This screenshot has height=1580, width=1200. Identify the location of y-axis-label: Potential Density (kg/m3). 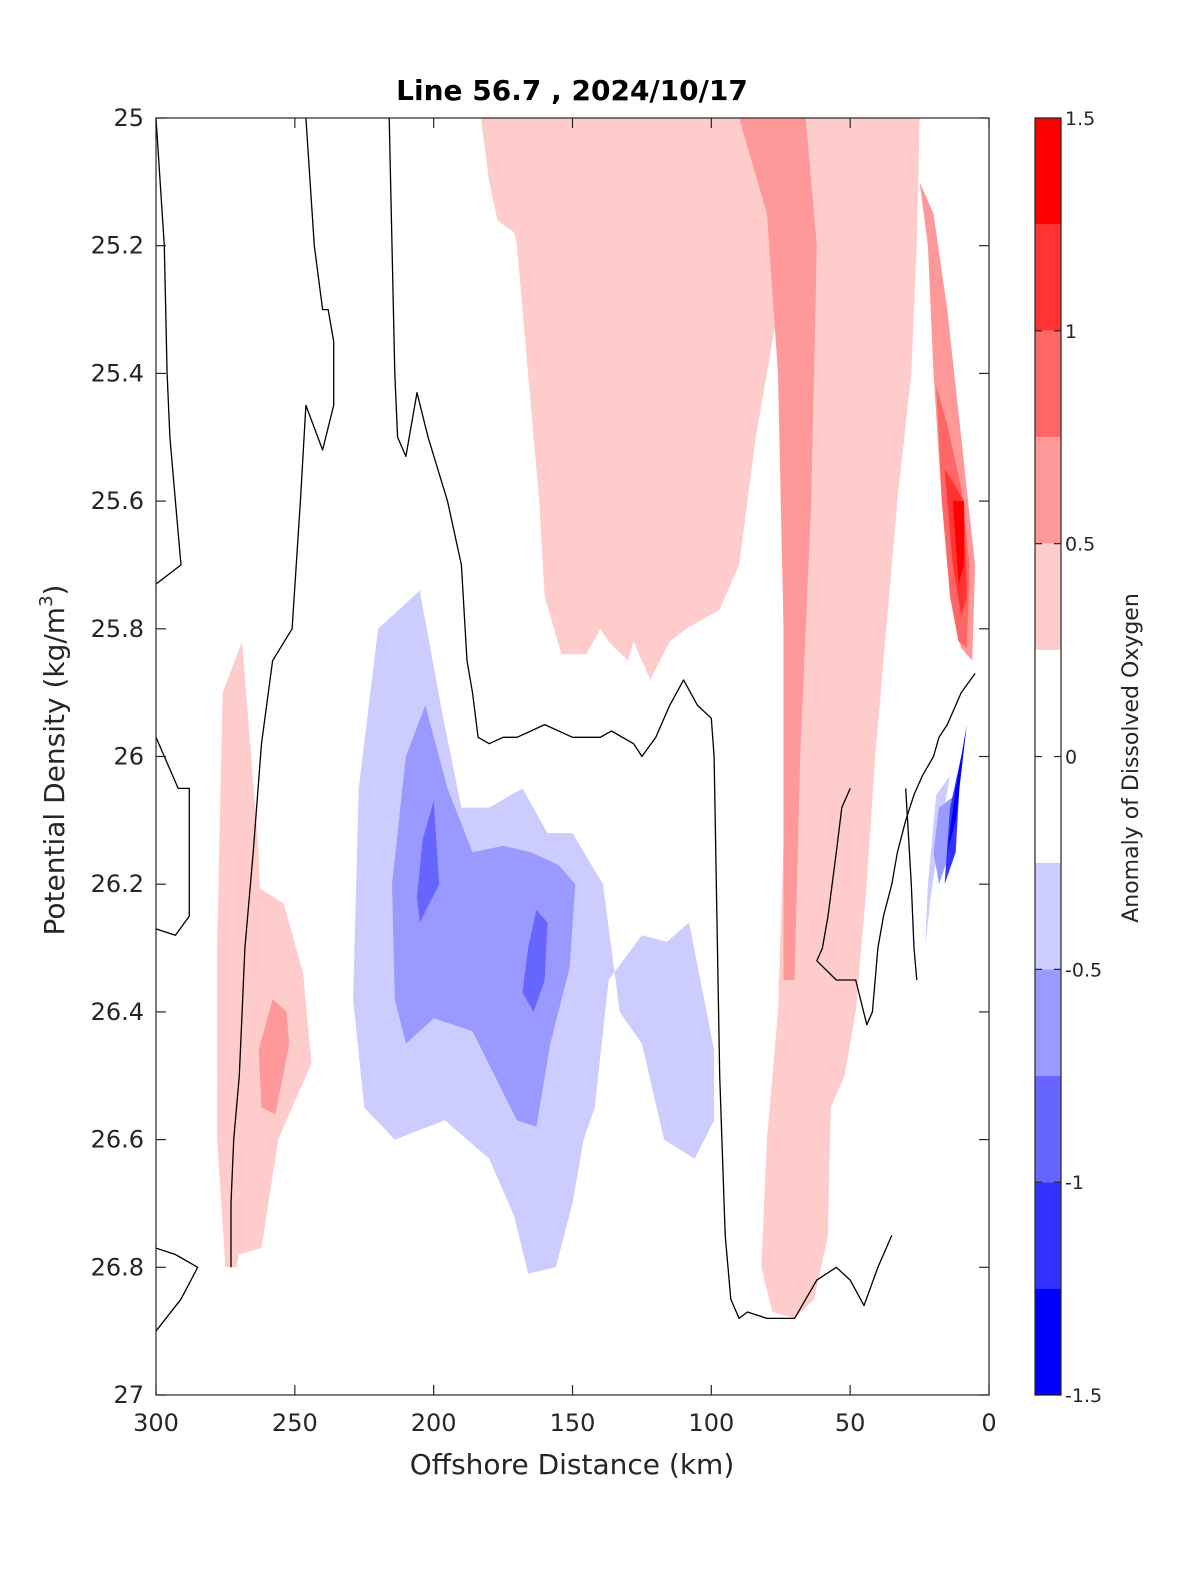
(53, 760).